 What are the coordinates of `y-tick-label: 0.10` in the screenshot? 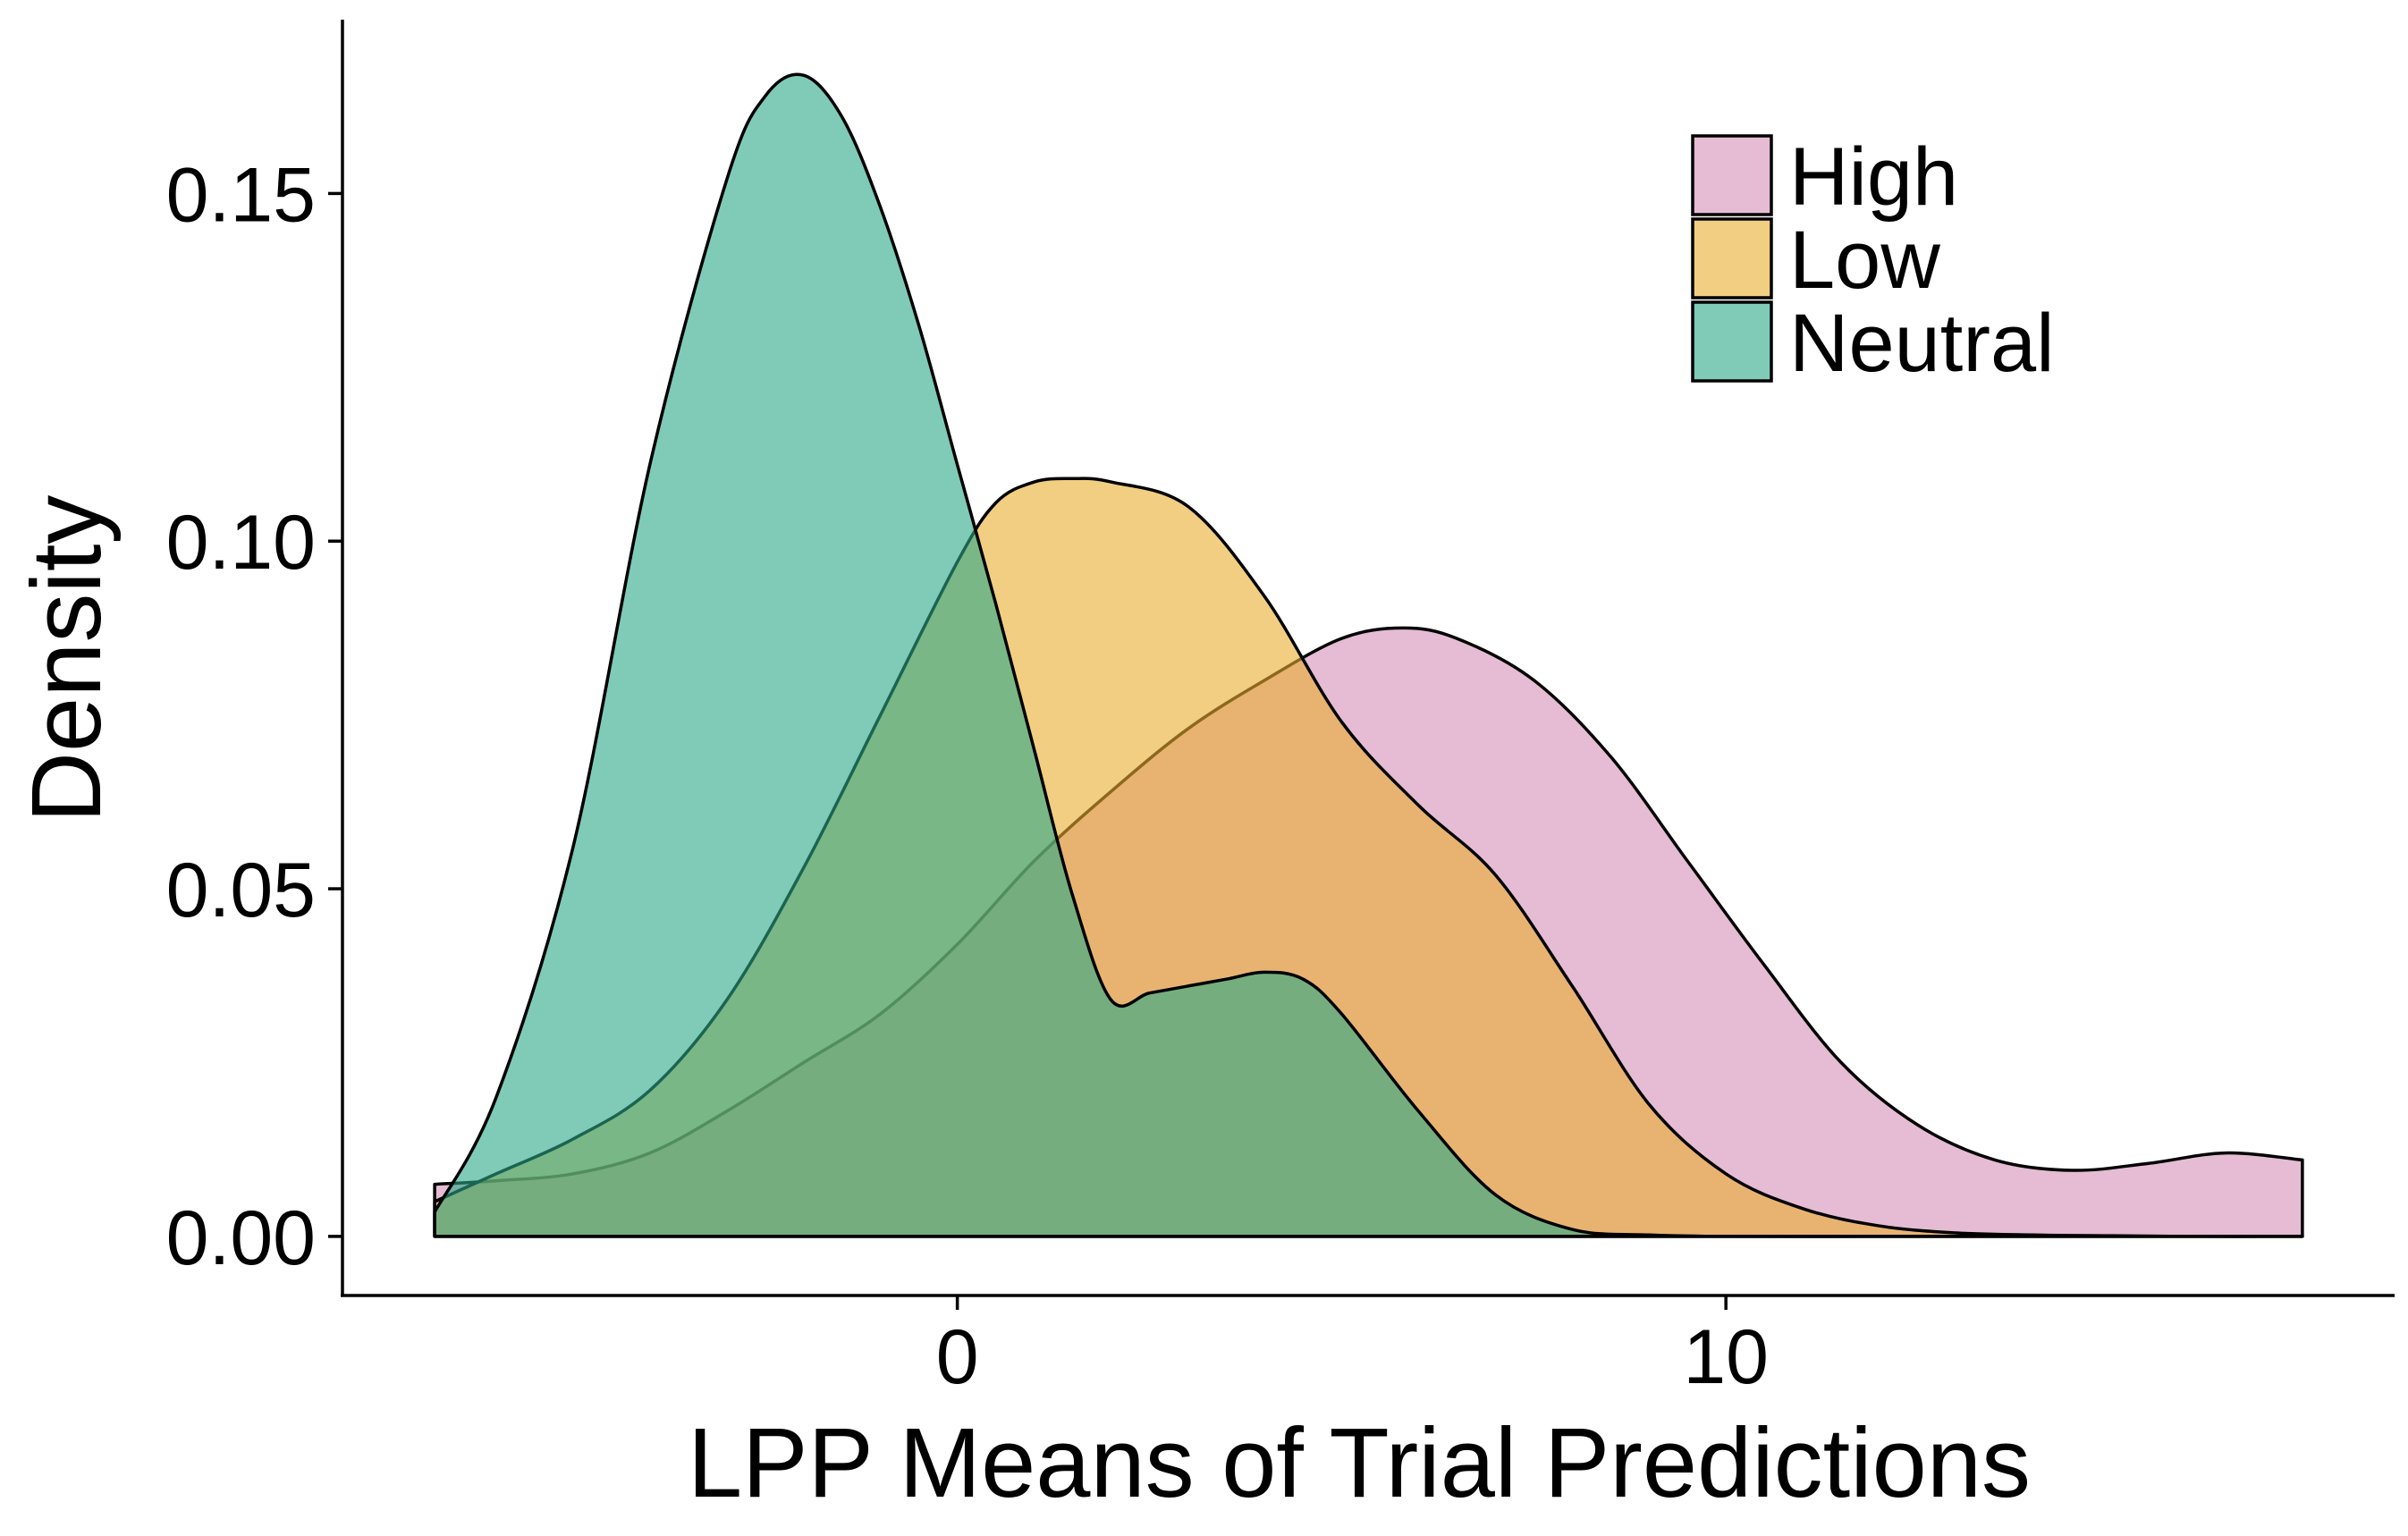 It's located at (241, 543).